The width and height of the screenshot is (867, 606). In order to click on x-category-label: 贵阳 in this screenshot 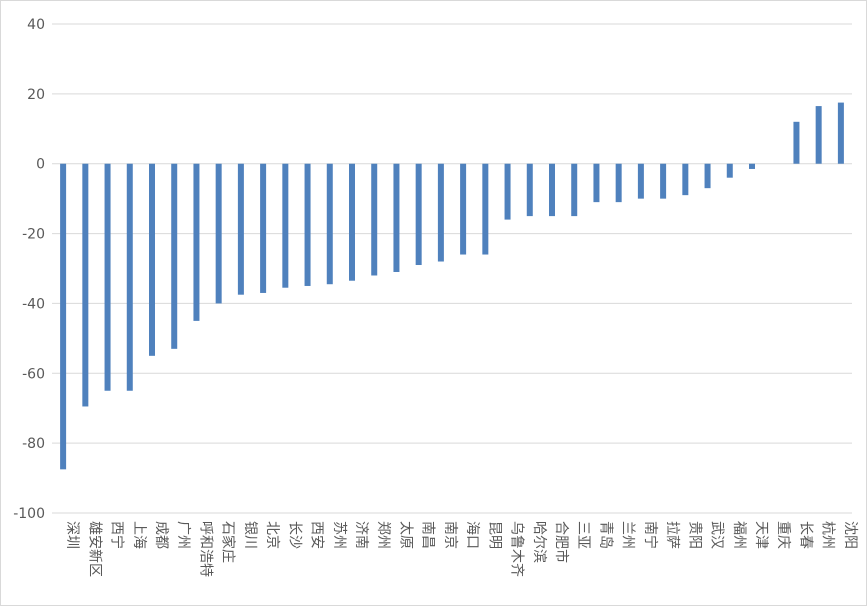, I will do `click(694, 535)`.